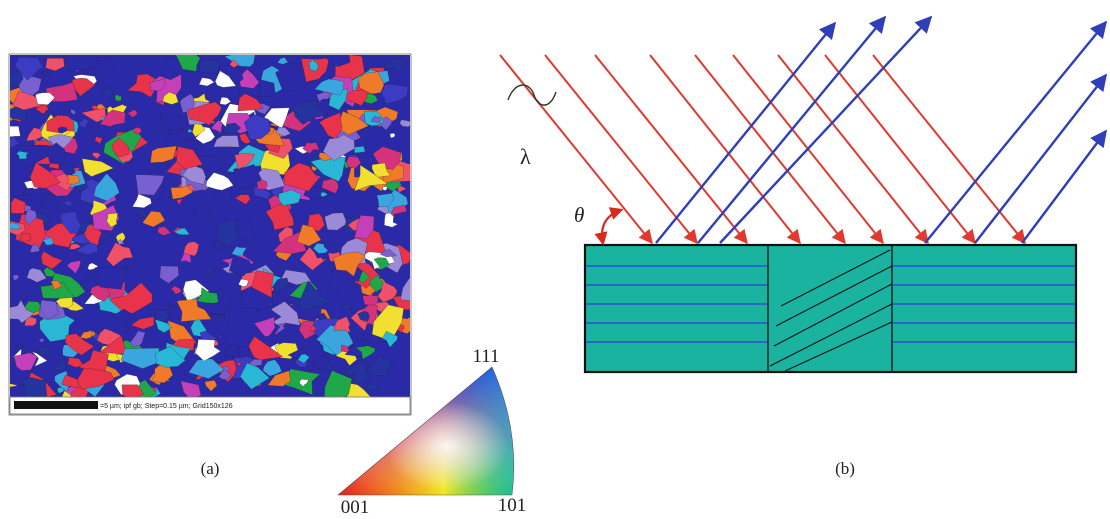 The height and width of the screenshot is (519, 1110). What do you see at coordinates (532, 95) in the screenshot?
I see `wave-icon` at bounding box center [532, 95].